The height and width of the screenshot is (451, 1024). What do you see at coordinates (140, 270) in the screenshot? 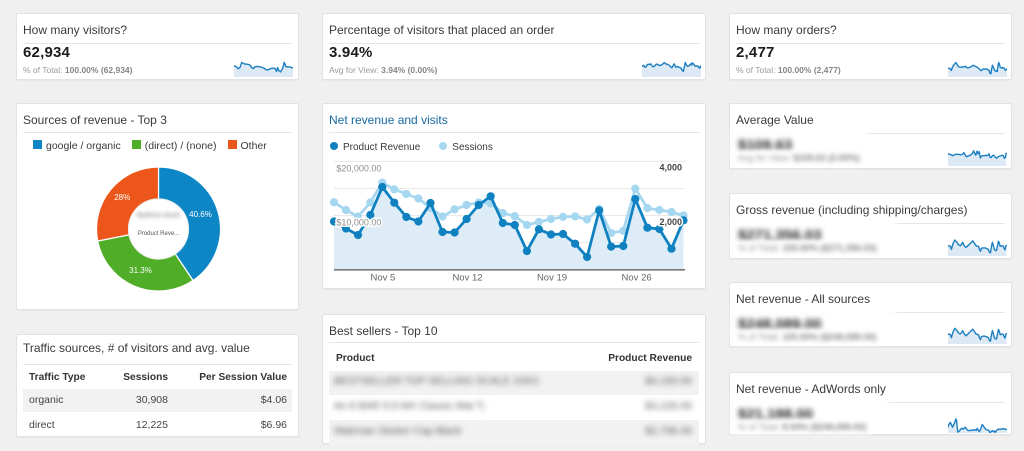
I see `svg-text: 31.3%` at bounding box center [140, 270].